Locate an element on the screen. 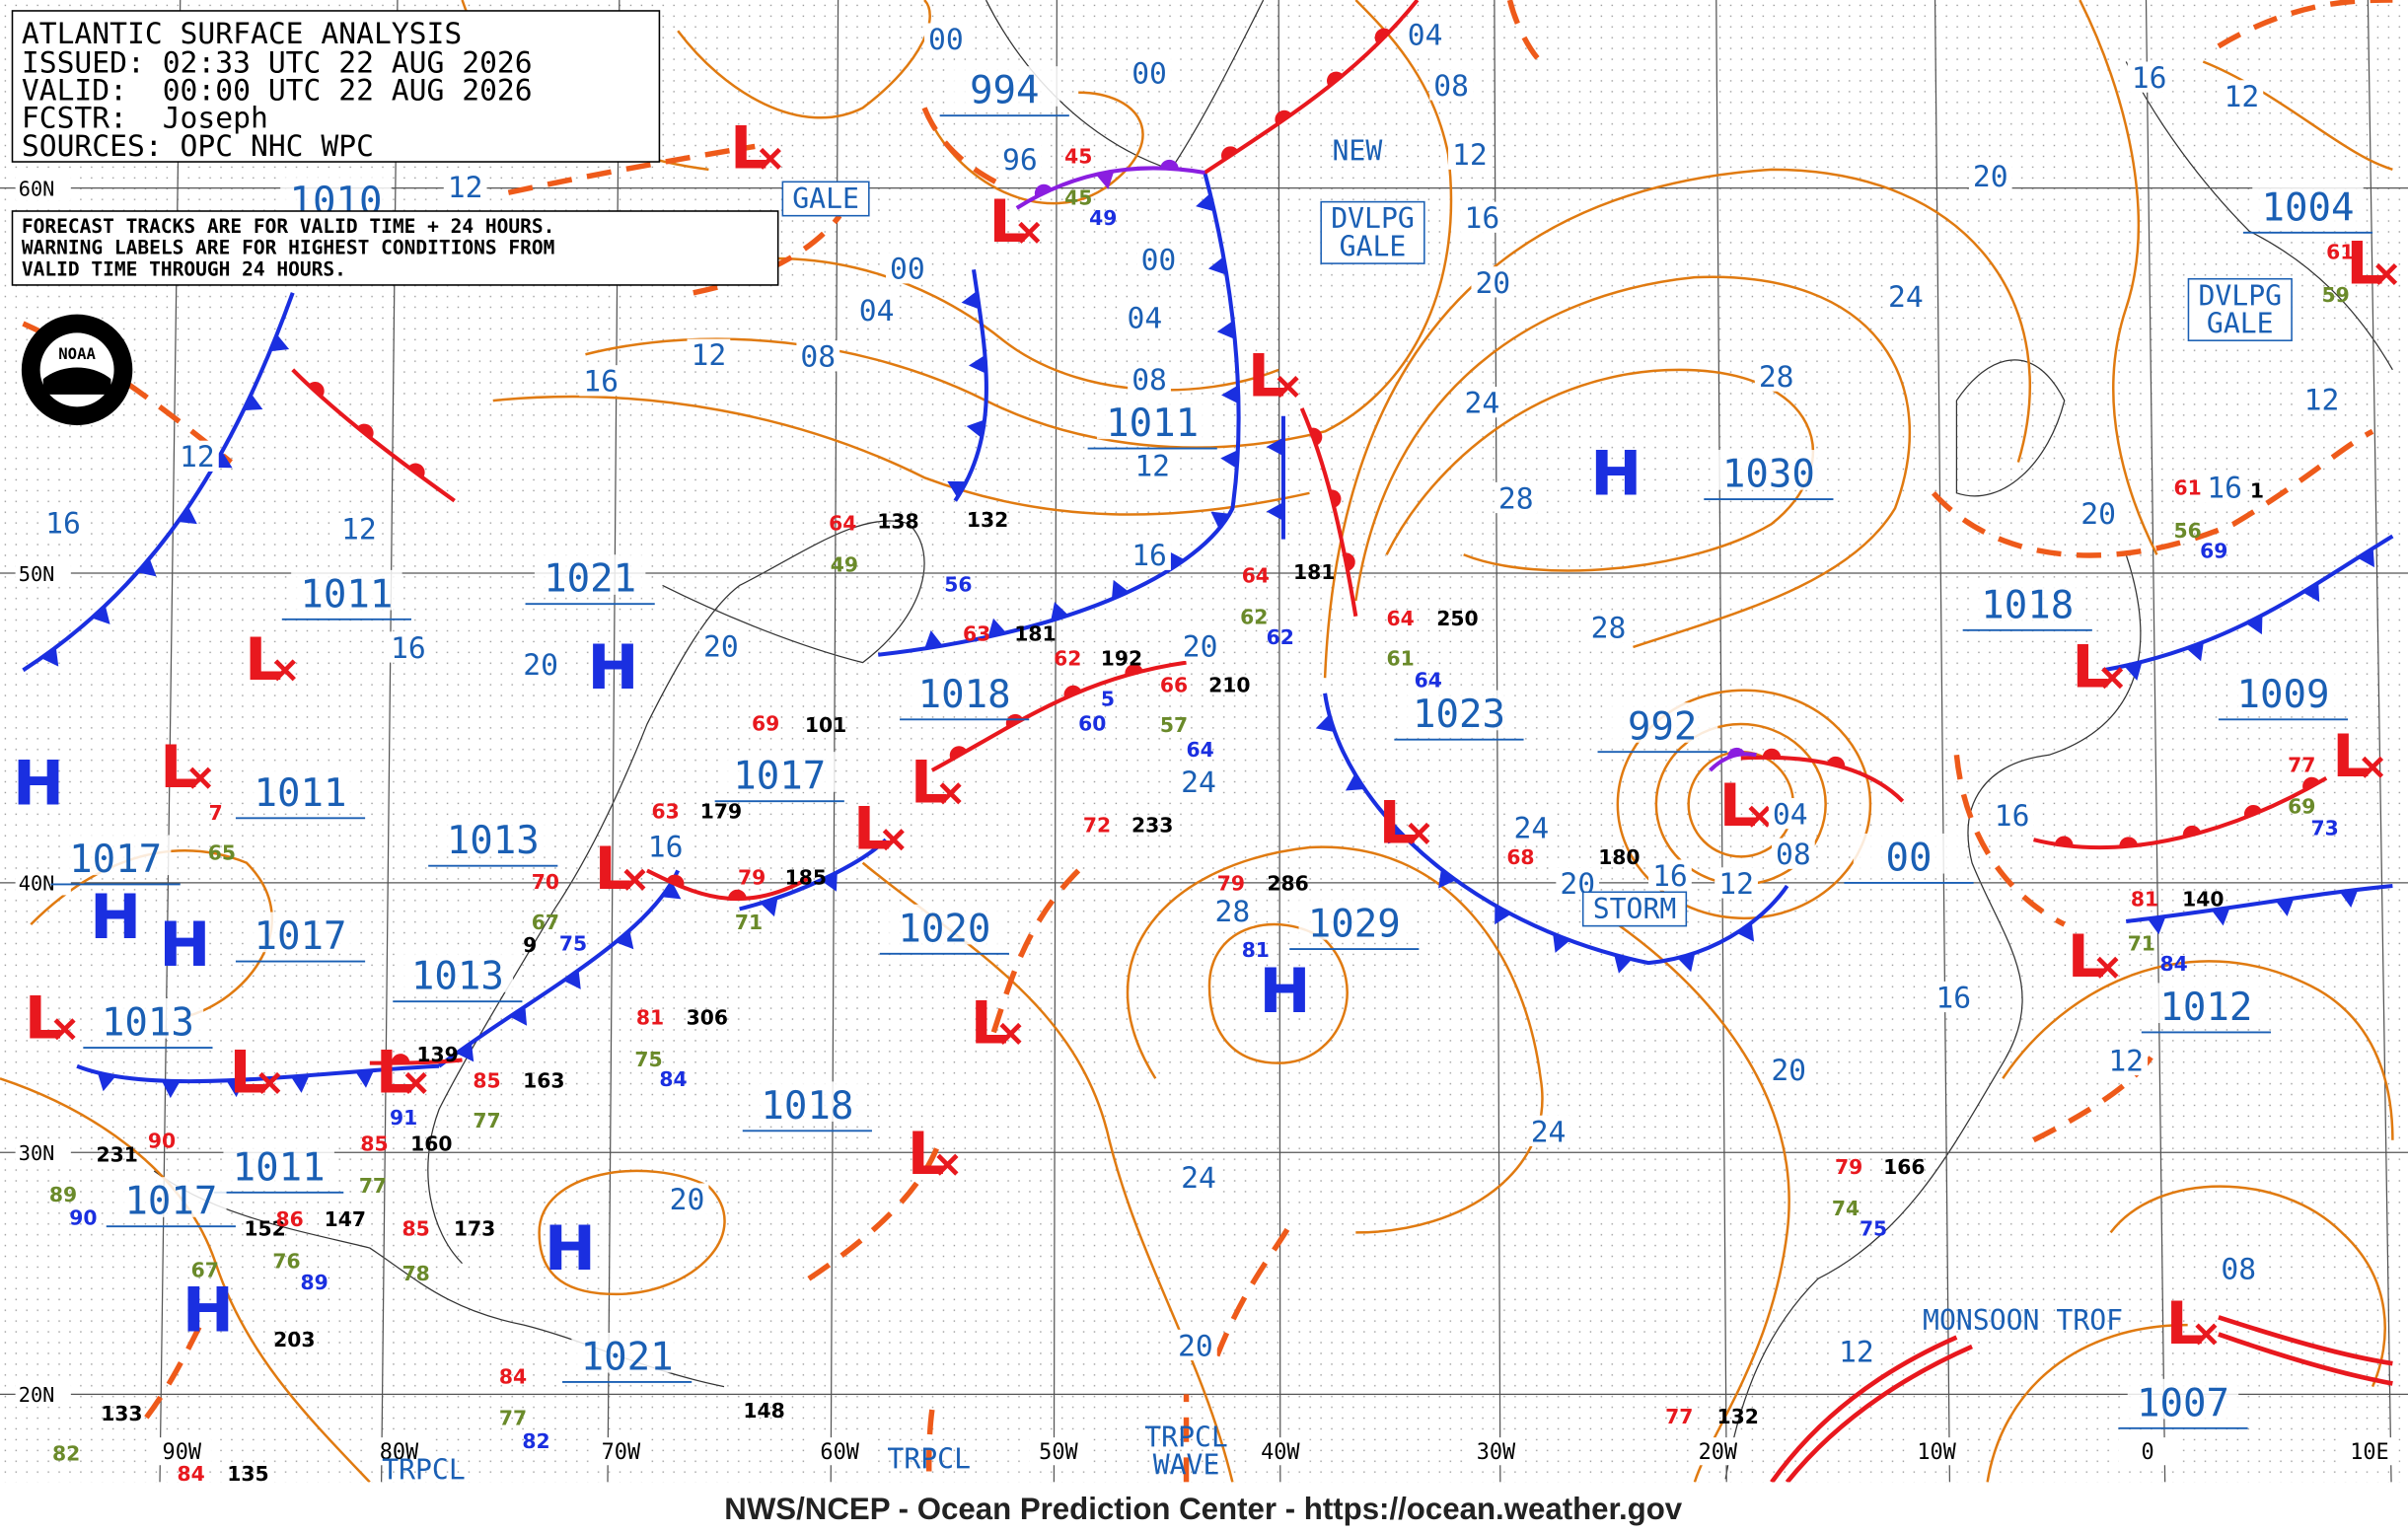 The image size is (2408, 1533). station-value: 72 is located at coordinates (1097, 825).